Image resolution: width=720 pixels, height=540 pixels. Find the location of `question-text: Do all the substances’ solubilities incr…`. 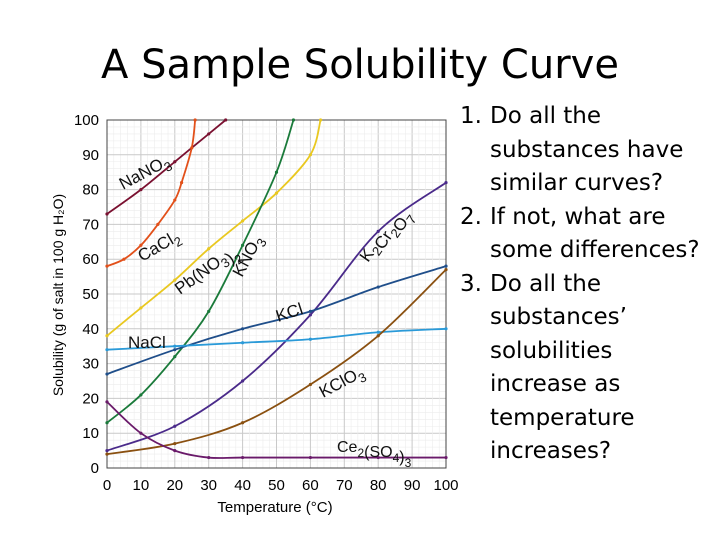

question-text: Do all the substances’ solubilities incr… is located at coordinates (562, 367).